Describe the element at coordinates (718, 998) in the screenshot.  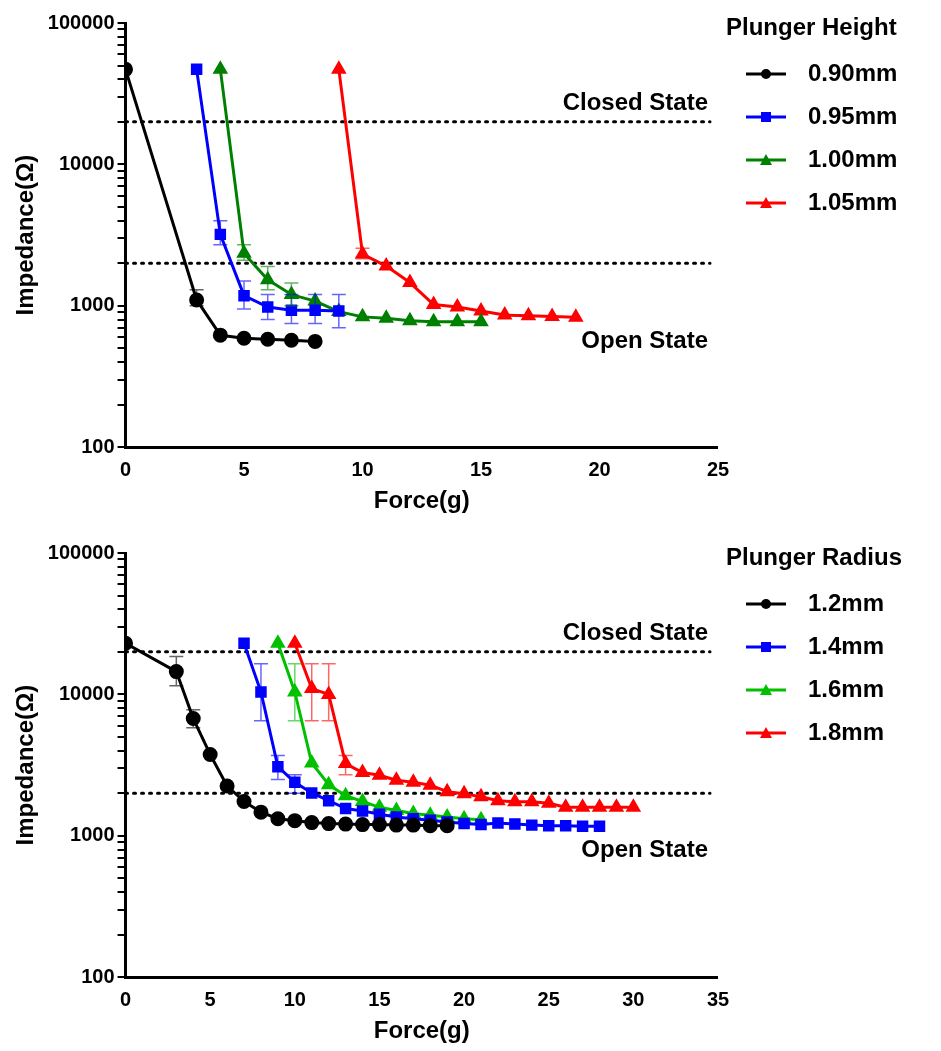
I see `x-tick-label: 35` at that location.